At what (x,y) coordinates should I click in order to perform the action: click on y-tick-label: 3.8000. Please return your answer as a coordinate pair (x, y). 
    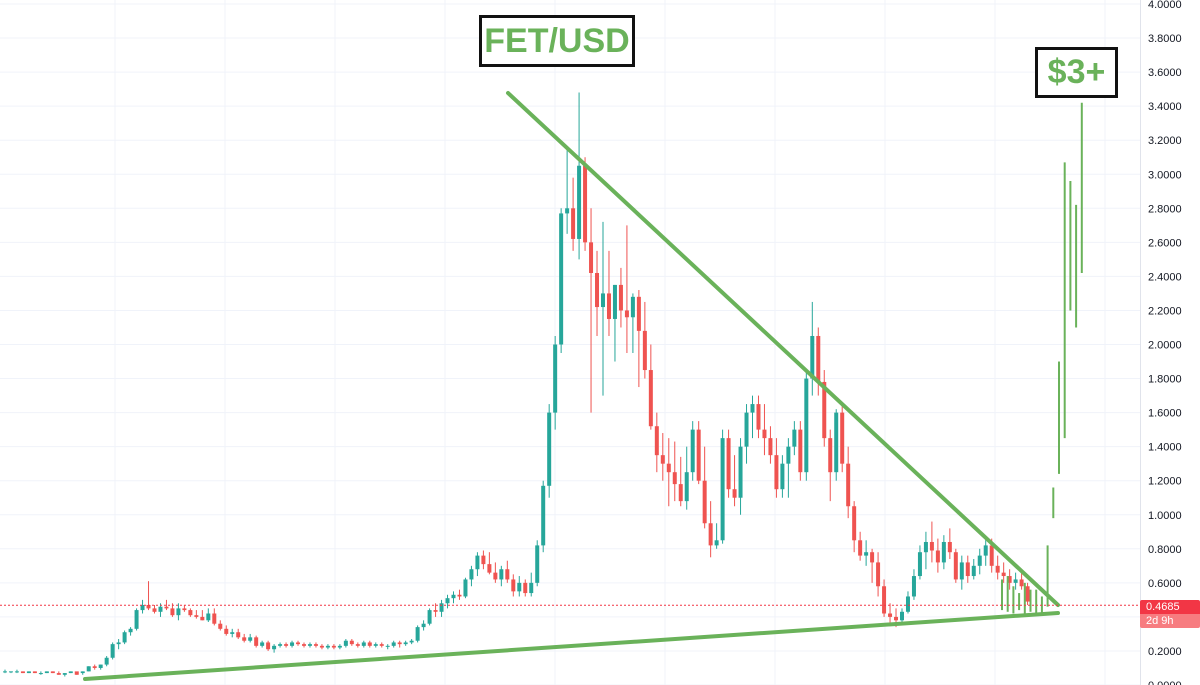
    Looking at the image, I should click on (1165, 39).